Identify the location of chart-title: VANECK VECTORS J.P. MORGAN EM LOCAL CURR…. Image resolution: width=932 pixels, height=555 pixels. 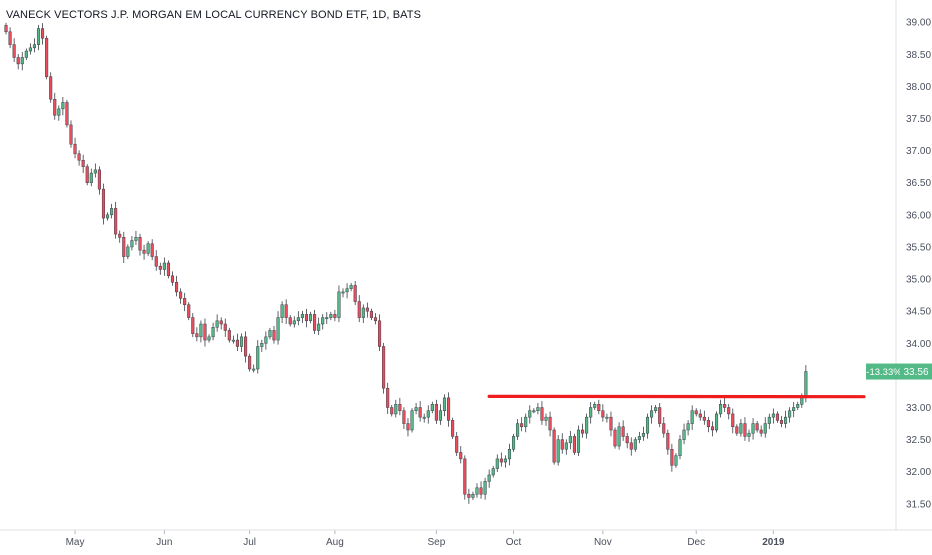
(213, 15).